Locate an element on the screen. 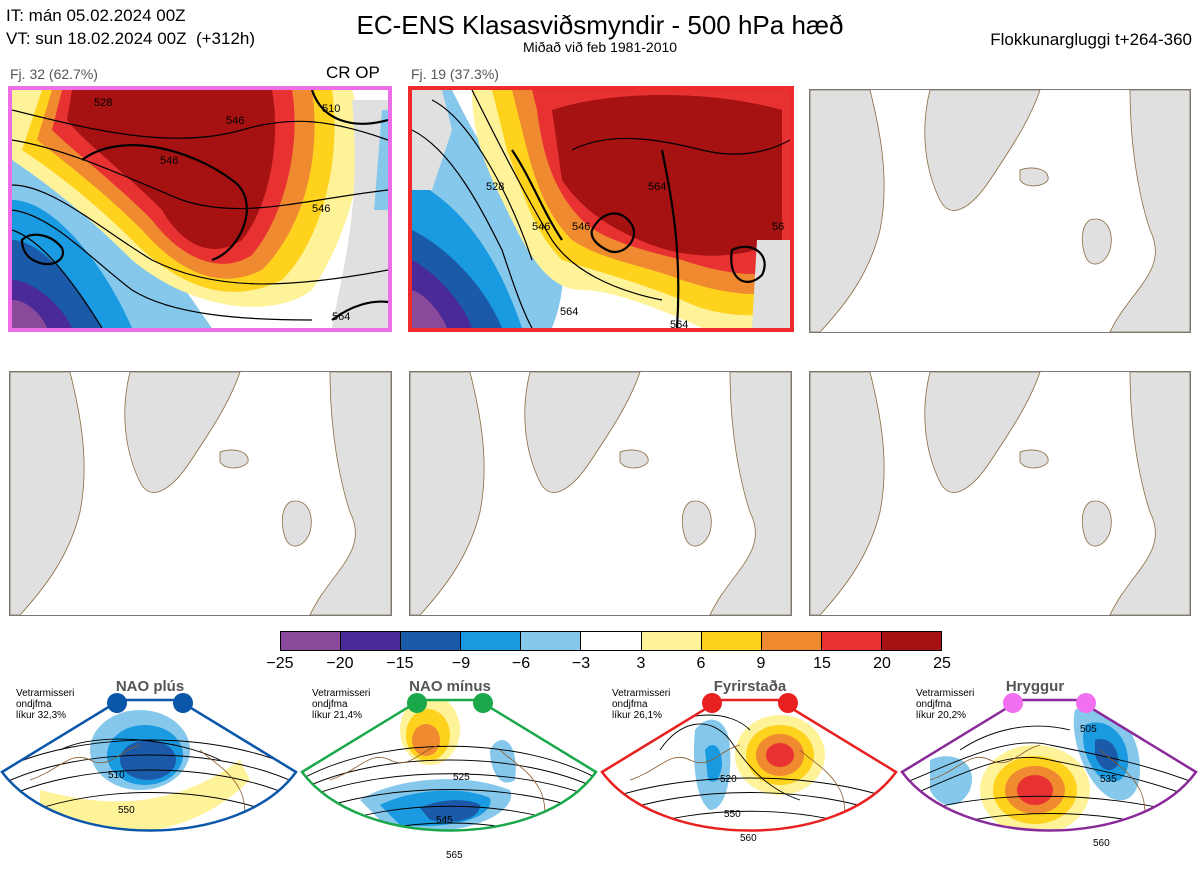 The width and height of the screenshot is (1200, 875). regime-2-label-2: 545 is located at coordinates (444, 820).